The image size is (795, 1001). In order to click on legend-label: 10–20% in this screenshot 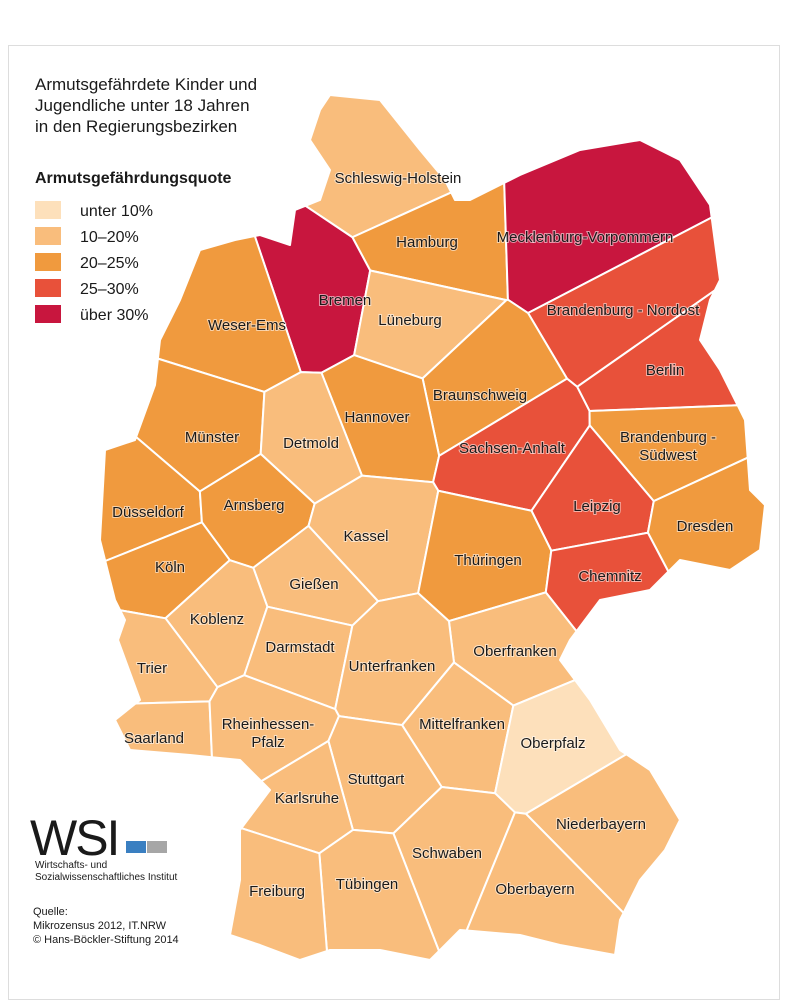, I will do `click(109, 237)`.